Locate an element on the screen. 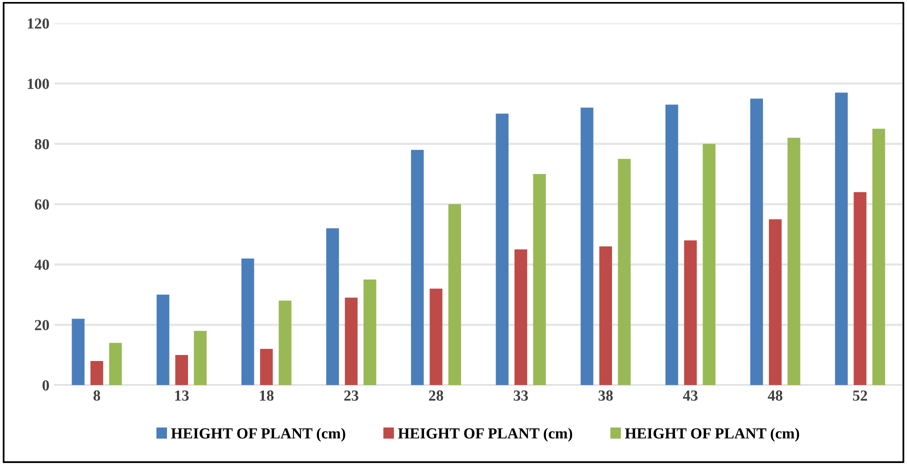  x-tick-label: 33 is located at coordinates (521, 395).